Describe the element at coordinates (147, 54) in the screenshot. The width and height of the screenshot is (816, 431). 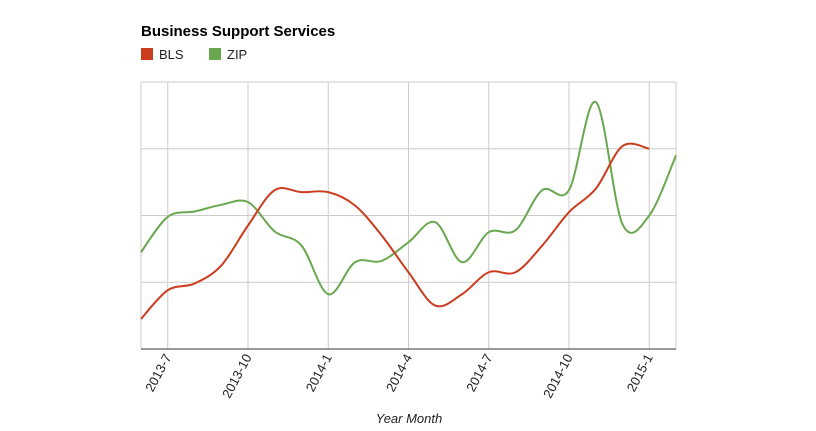
I see `legend-swatch-bls` at that location.